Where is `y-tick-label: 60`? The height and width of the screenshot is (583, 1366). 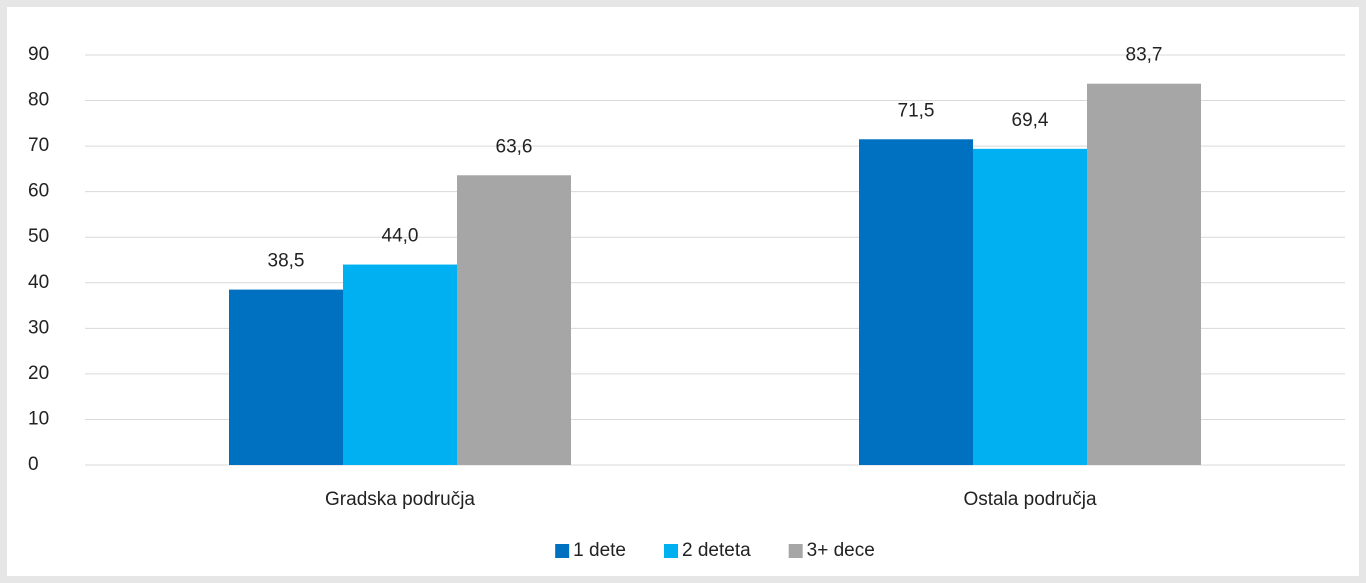 y-tick-label: 60 is located at coordinates (38, 191).